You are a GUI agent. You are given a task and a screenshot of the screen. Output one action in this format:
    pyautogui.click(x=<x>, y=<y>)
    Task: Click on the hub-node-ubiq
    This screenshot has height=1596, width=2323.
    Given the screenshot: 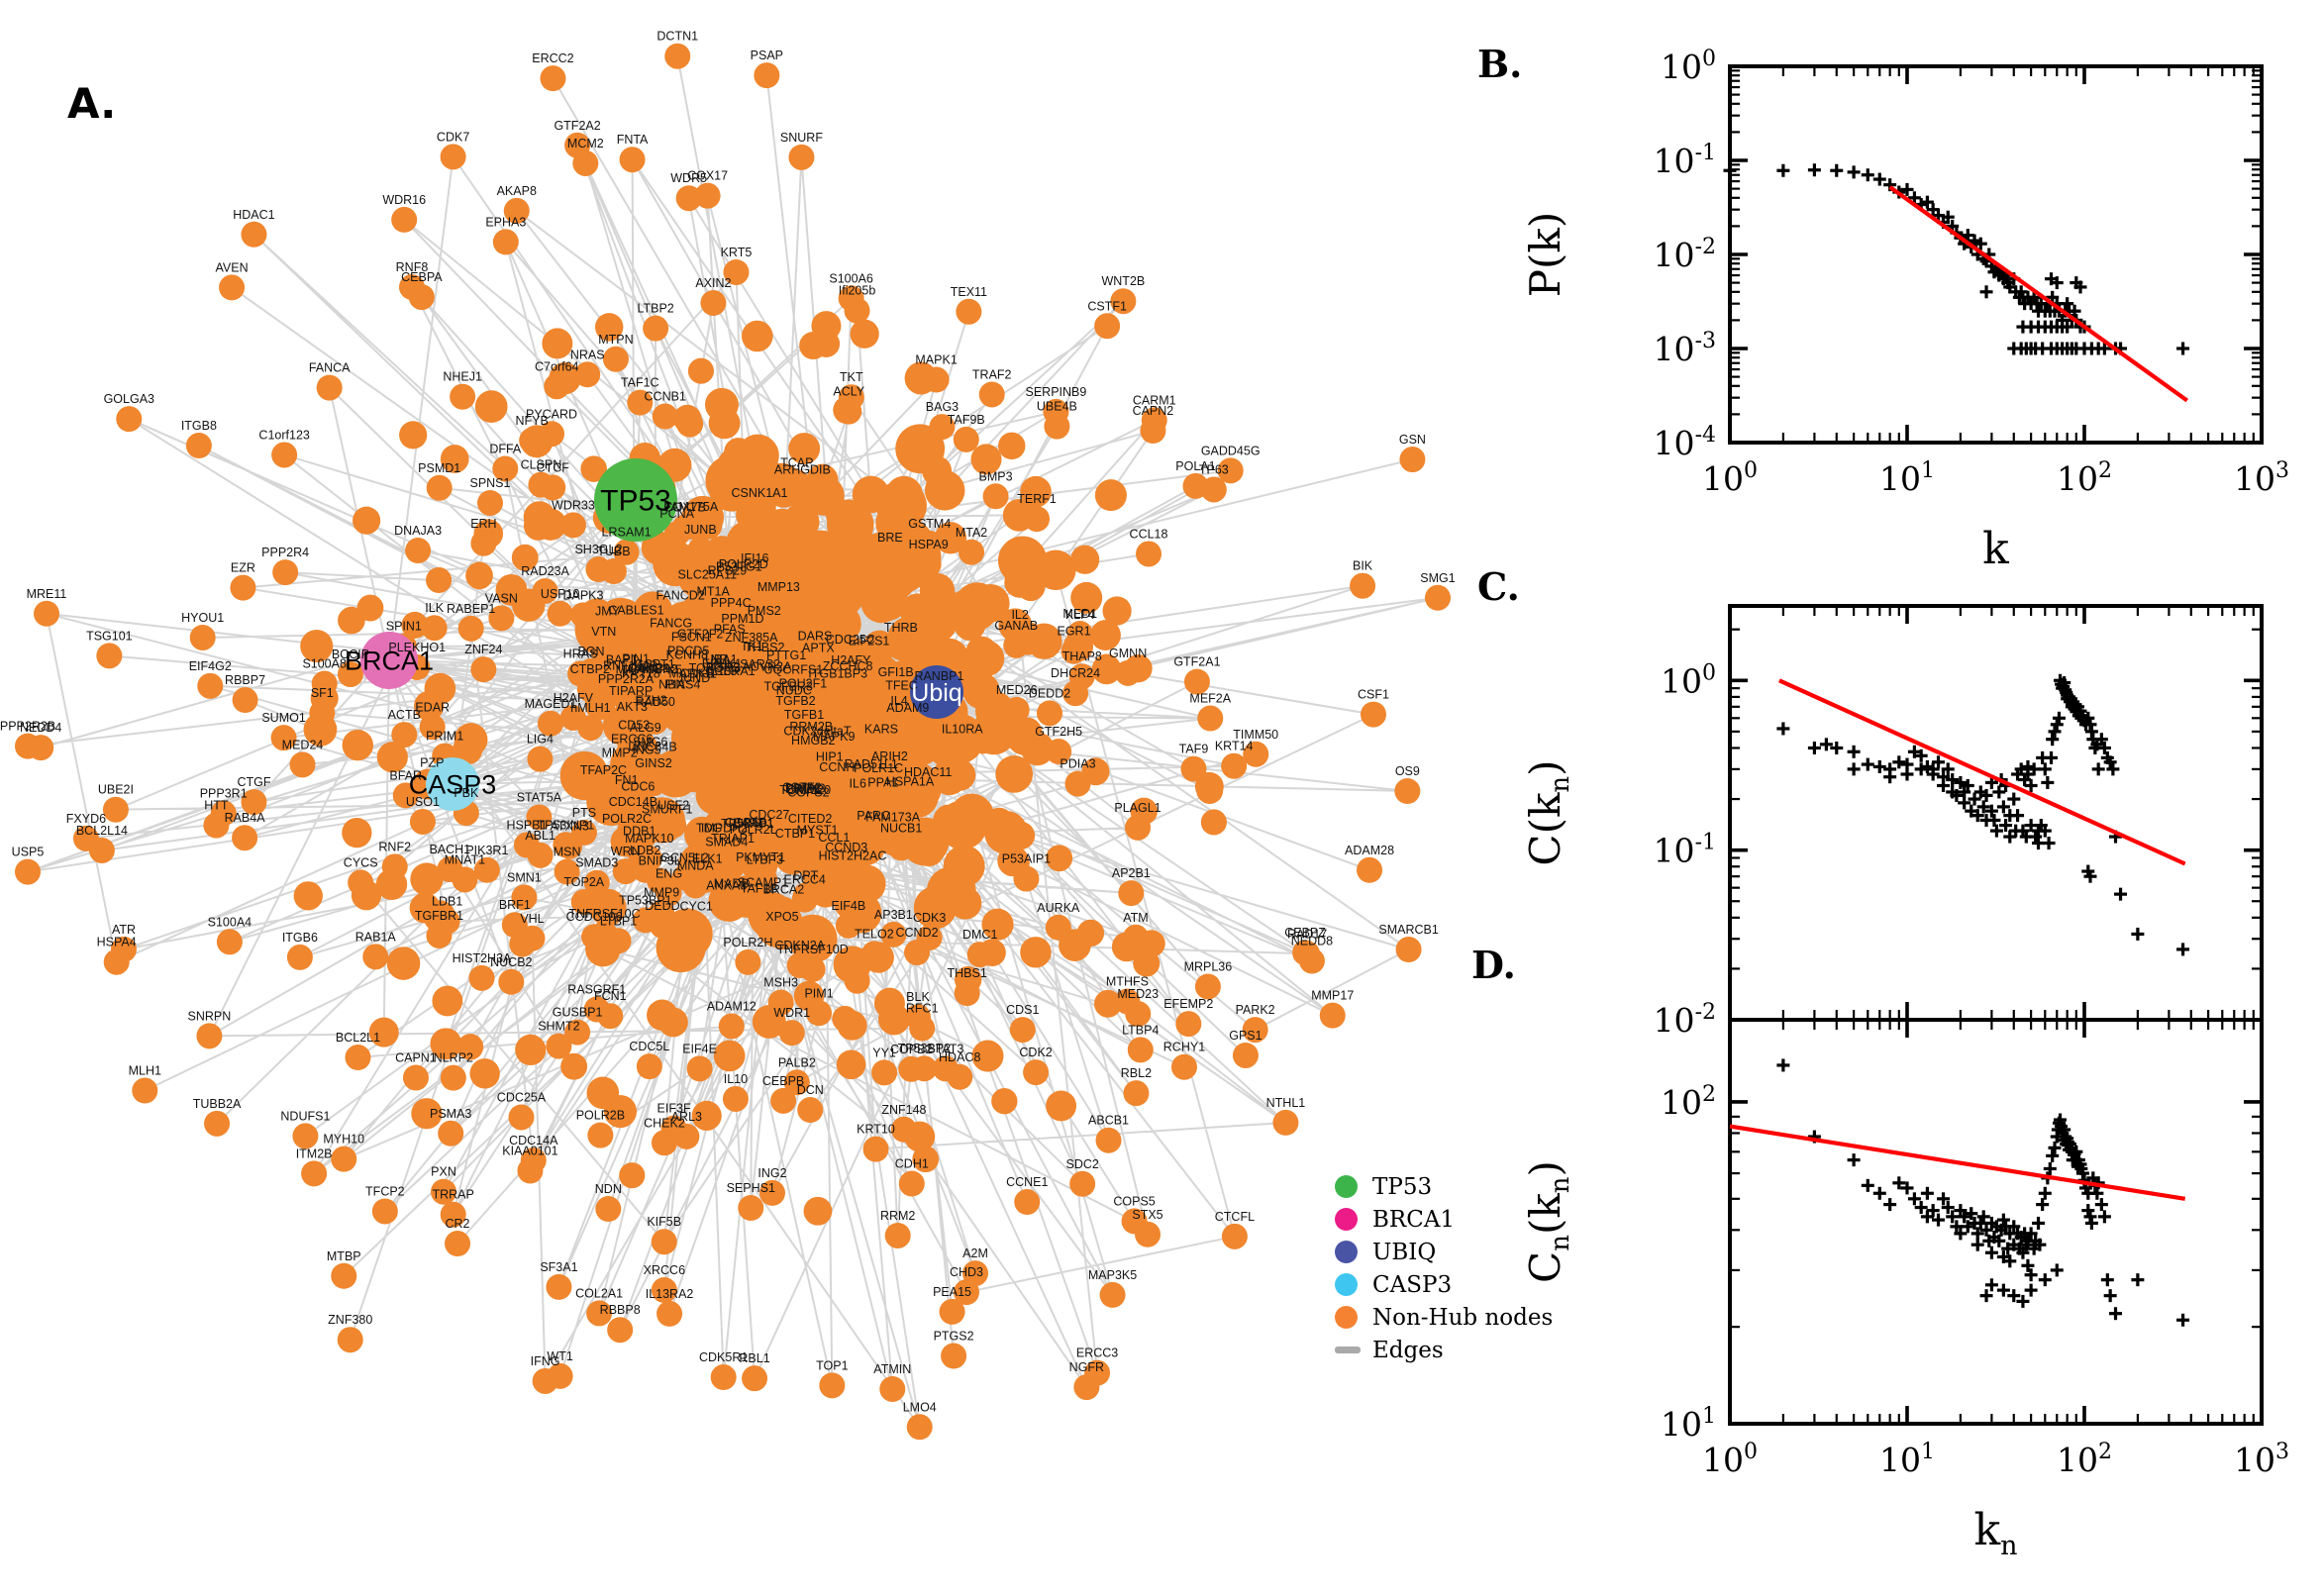 What is the action you would take?
    pyautogui.click(x=936, y=692)
    